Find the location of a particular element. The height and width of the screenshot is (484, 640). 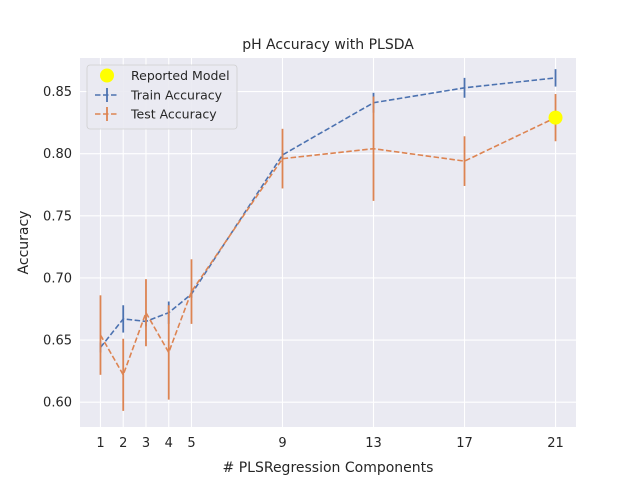

x-tick-label: 17 is located at coordinates (464, 443).